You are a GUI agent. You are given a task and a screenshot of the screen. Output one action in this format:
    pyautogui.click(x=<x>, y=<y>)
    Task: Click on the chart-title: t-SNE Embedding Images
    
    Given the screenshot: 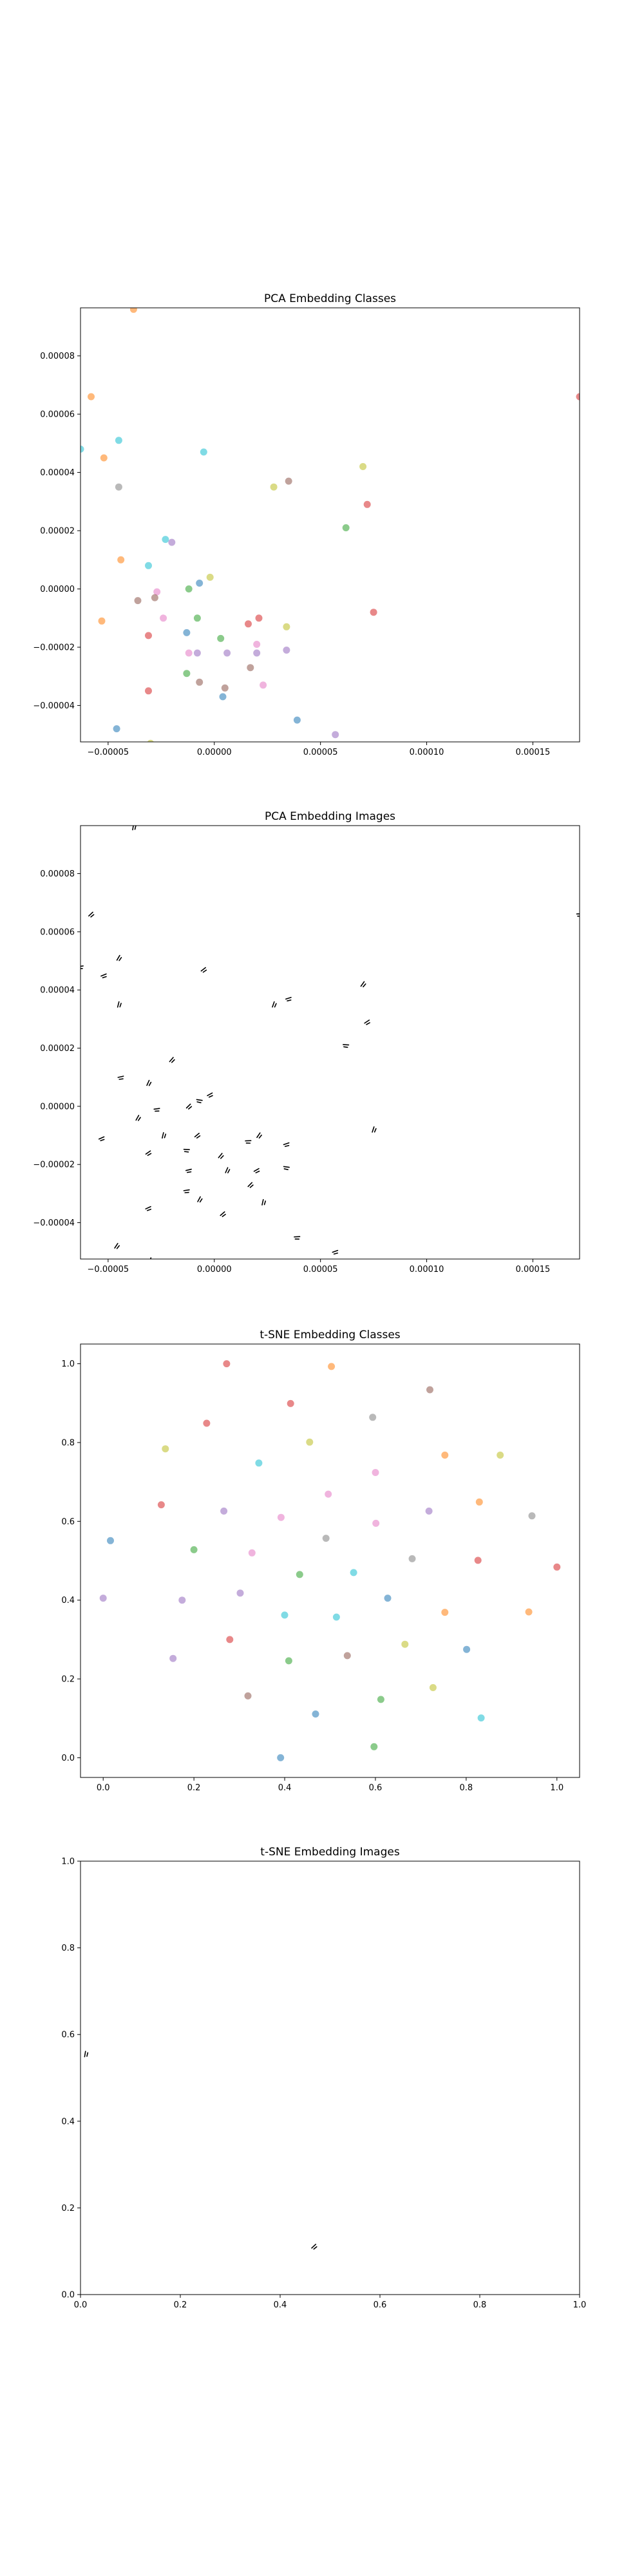 What is the action you would take?
    pyautogui.click(x=330, y=1853)
    